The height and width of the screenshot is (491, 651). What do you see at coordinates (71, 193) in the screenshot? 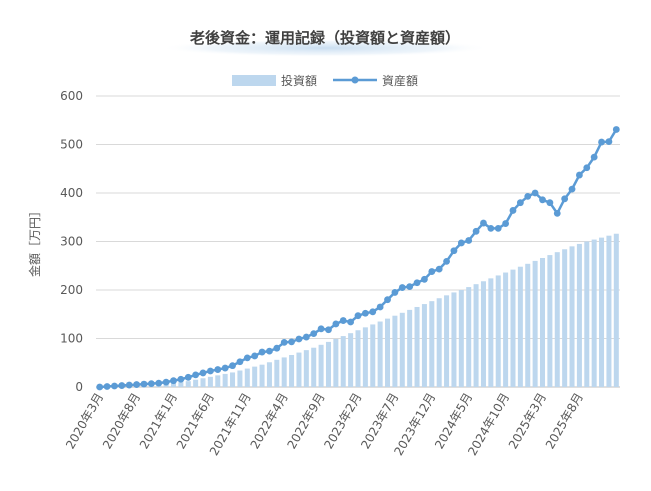
I see `y-tick-label: 400` at bounding box center [71, 193].